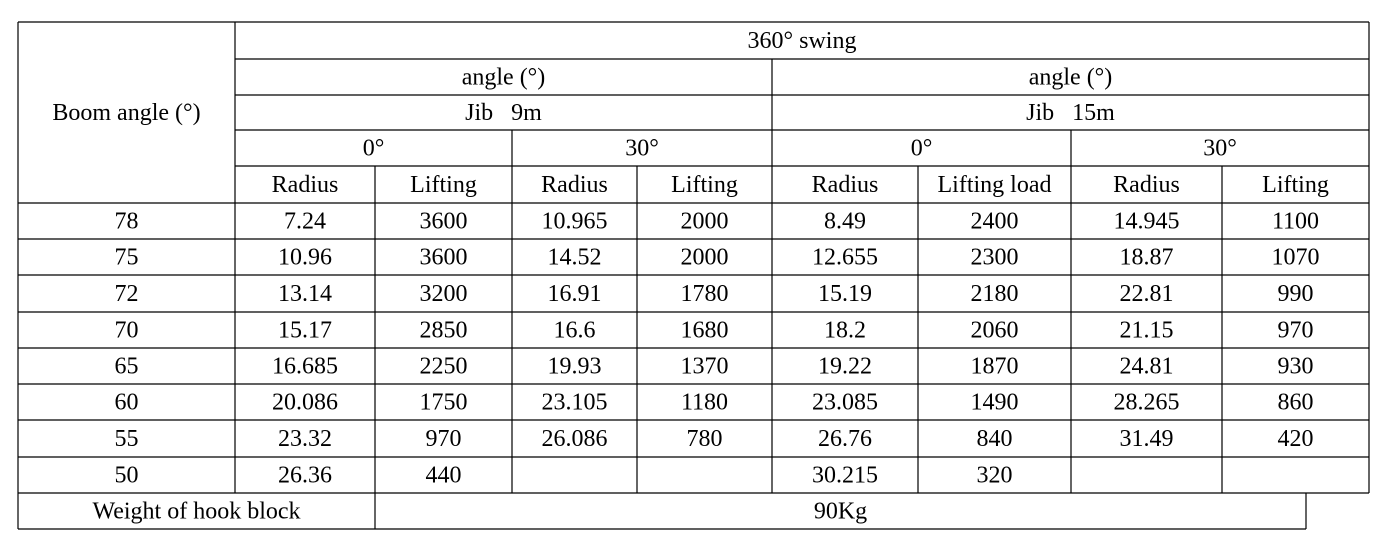 The height and width of the screenshot is (541, 1385). Describe the element at coordinates (503, 113) in the screenshot. I see `jib-header: Jib 9m` at that location.